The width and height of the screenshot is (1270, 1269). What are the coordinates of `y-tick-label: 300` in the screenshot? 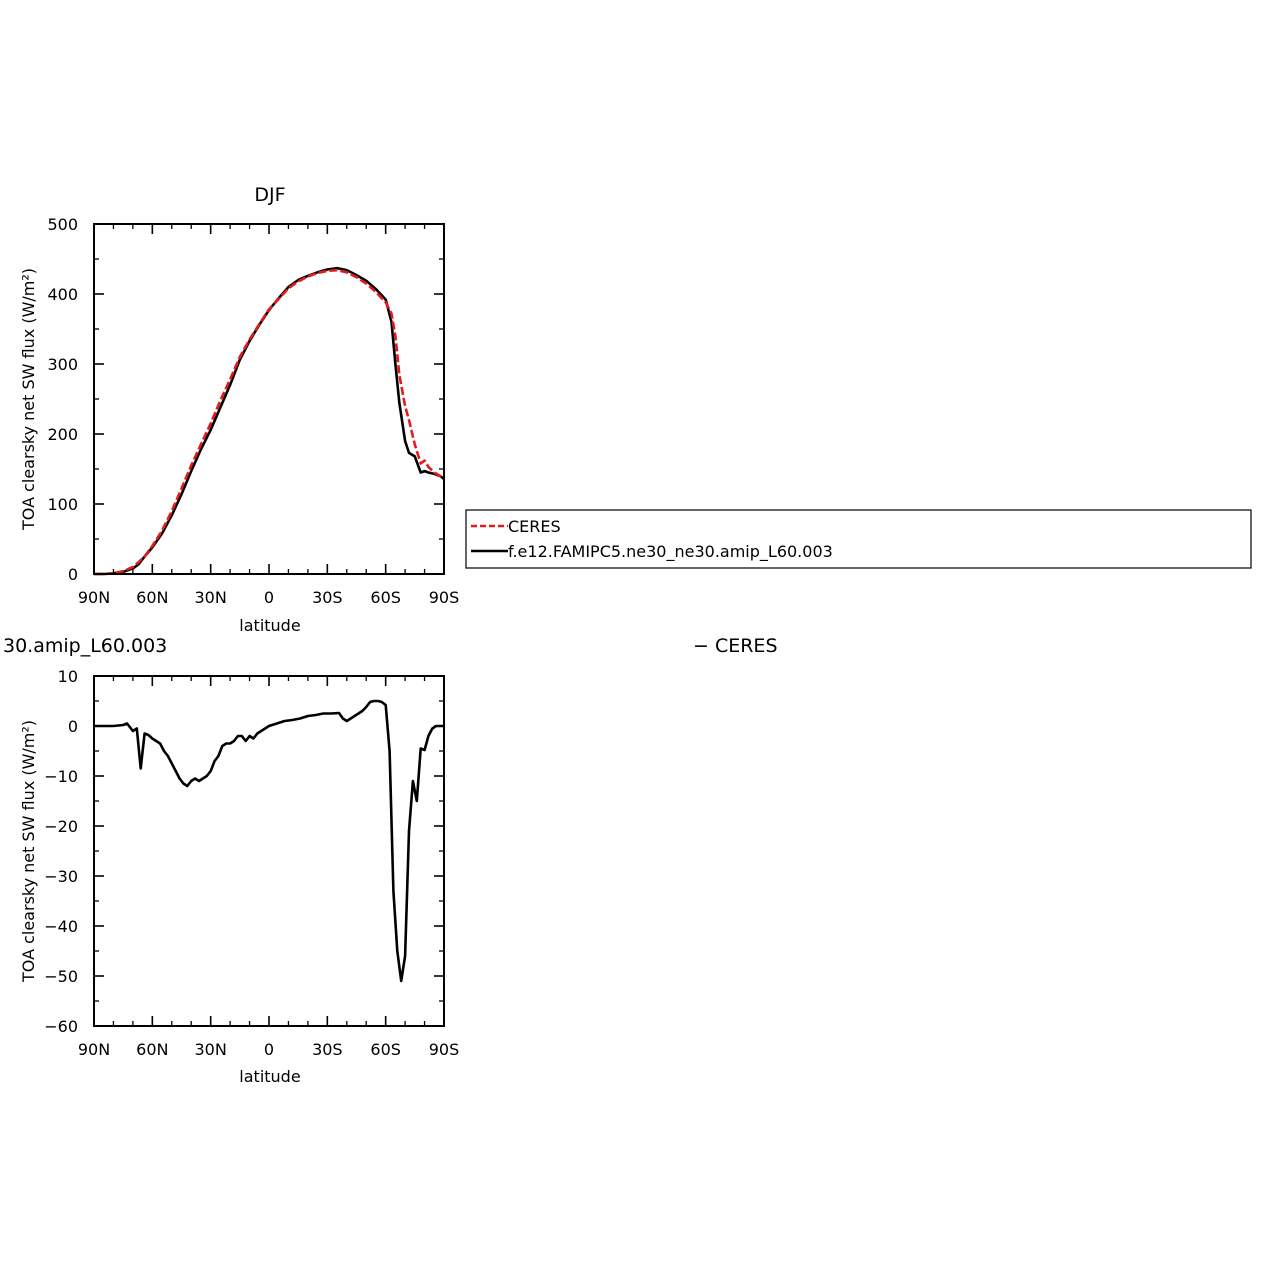 It's located at (62, 364).